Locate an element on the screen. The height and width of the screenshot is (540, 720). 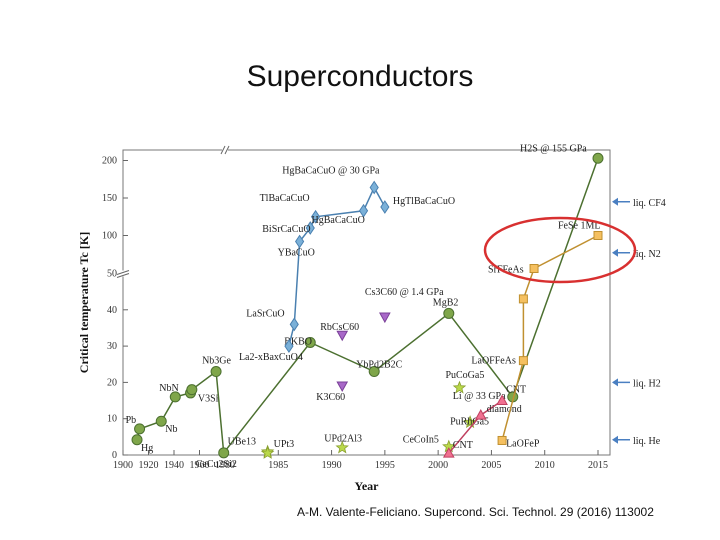
data-point-label: LaOFeP is located at coordinates (523, 443).